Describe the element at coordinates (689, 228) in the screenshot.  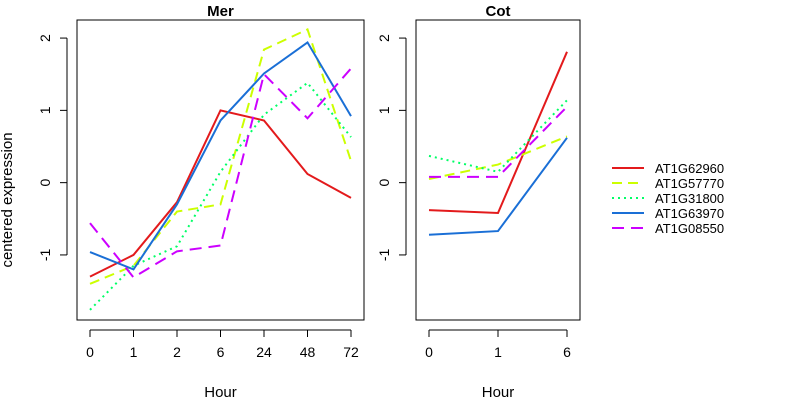
I see `legend-label: AT1G08550` at that location.